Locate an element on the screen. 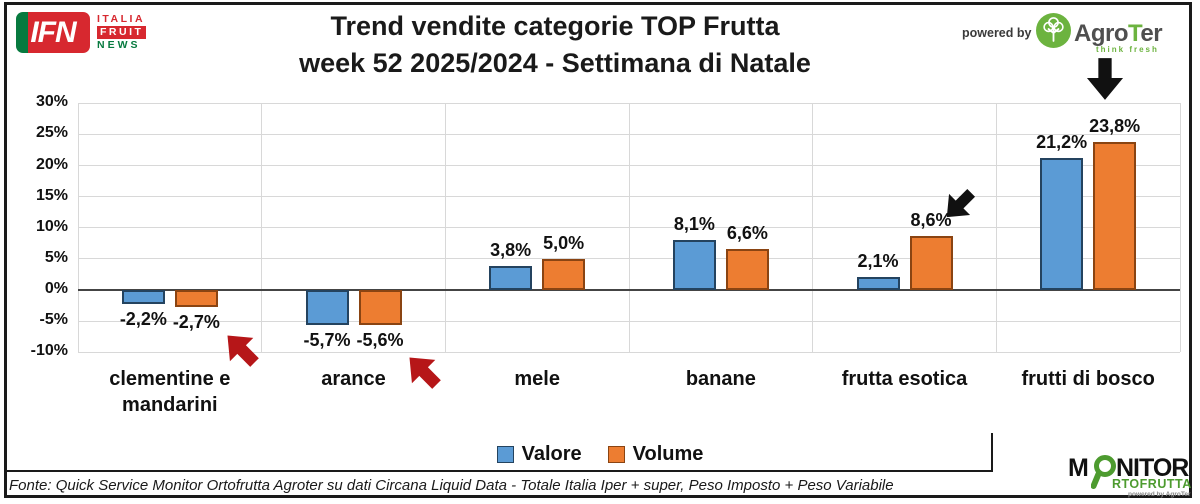 Image resolution: width=1200 pixels, height=504 pixels. ifn-wordmark-fruit: FRUIT is located at coordinates (122, 32).